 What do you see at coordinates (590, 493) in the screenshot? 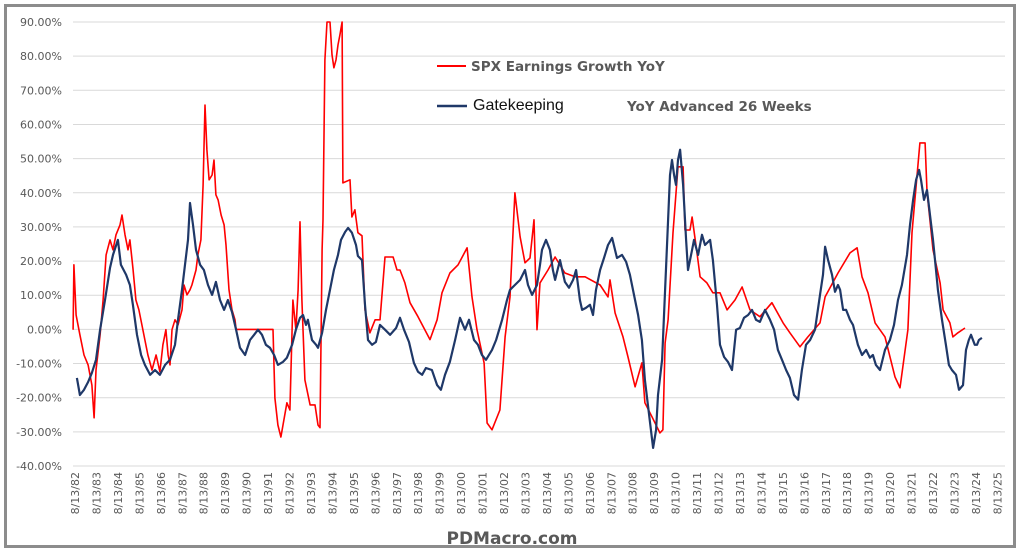
I see `x-tick-label: 8/13/06` at bounding box center [590, 493].